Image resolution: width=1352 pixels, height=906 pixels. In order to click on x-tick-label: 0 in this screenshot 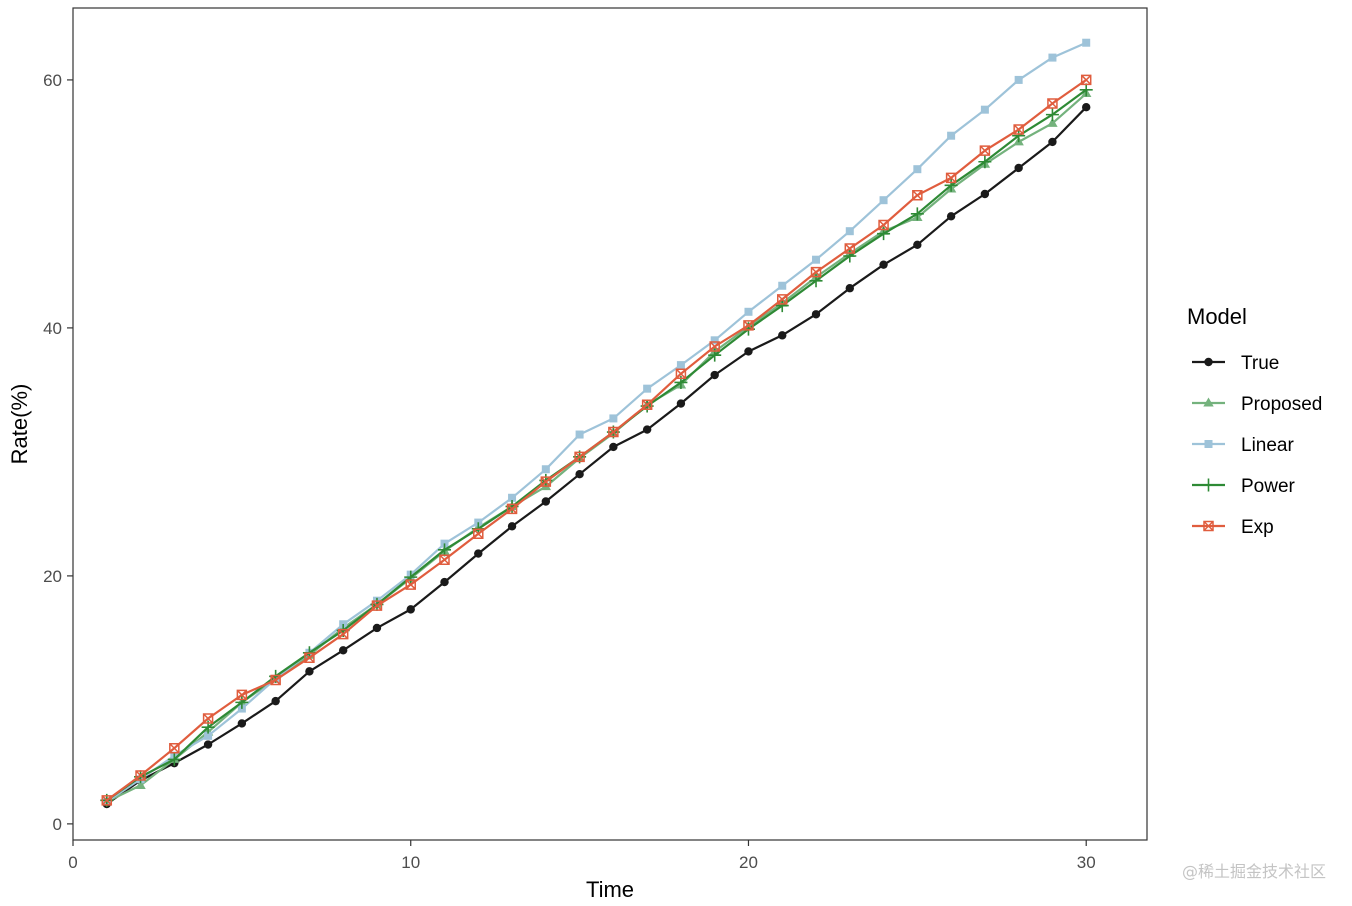, I will do `click(72, 862)`.